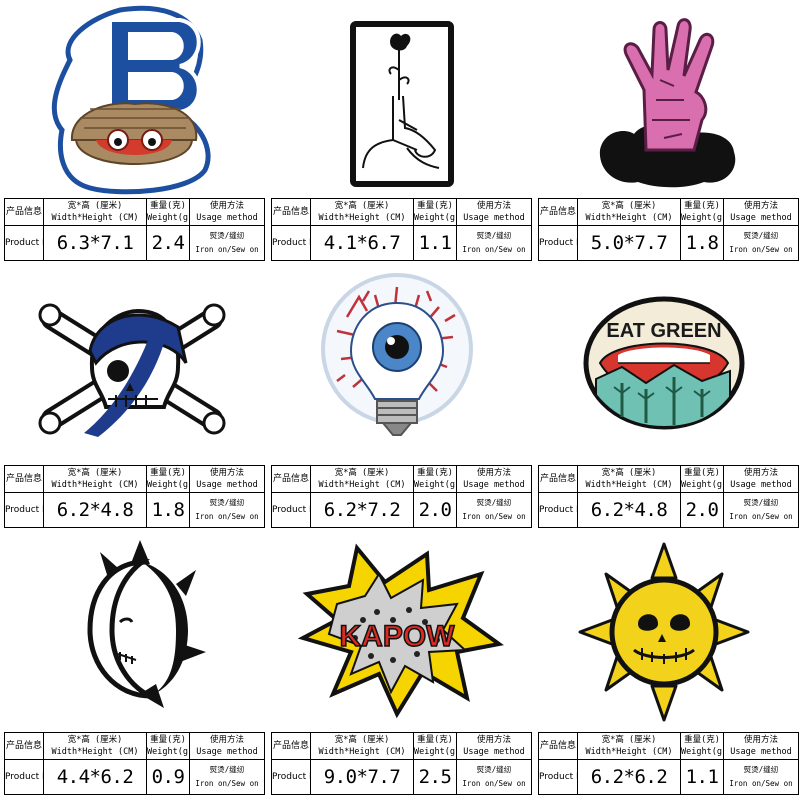 Image resolution: width=800 pixels, height=800 pixels. What do you see at coordinates (702, 777) in the screenshot?
I see `weight-value: 1.1` at bounding box center [702, 777].